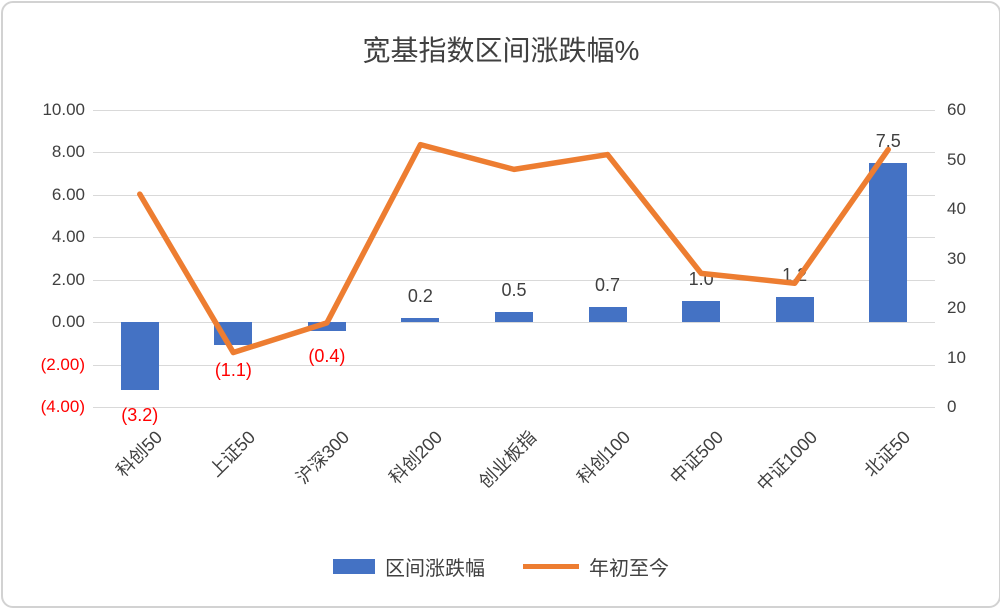 This screenshot has height=608, width=1000. What do you see at coordinates (501, 50) in the screenshot?
I see `chart-title: 宽基指数区间涨跌幅%` at bounding box center [501, 50].